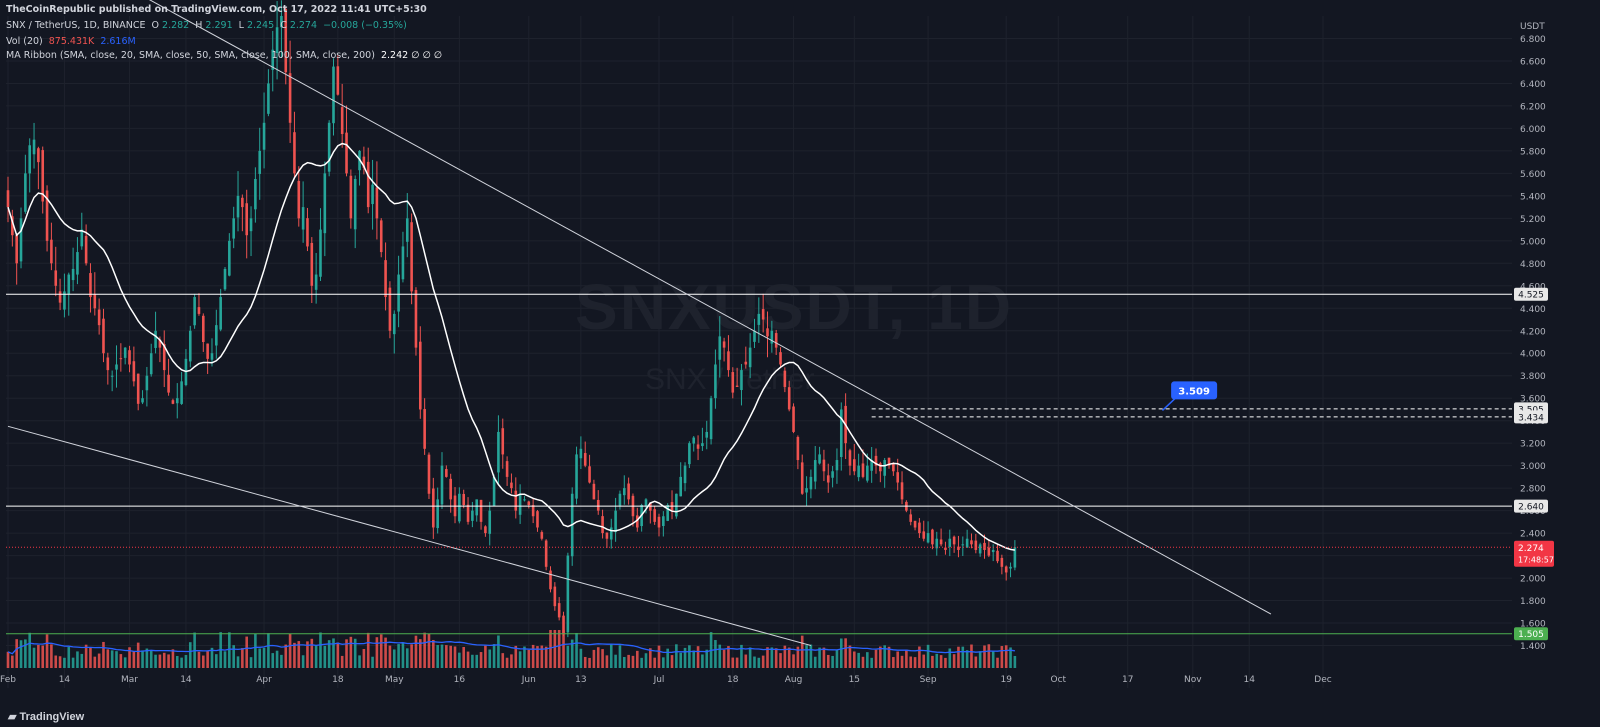  I want to click on ma-ribbon-values: 2.242 ∅ ∅ ∅, so click(411, 55).